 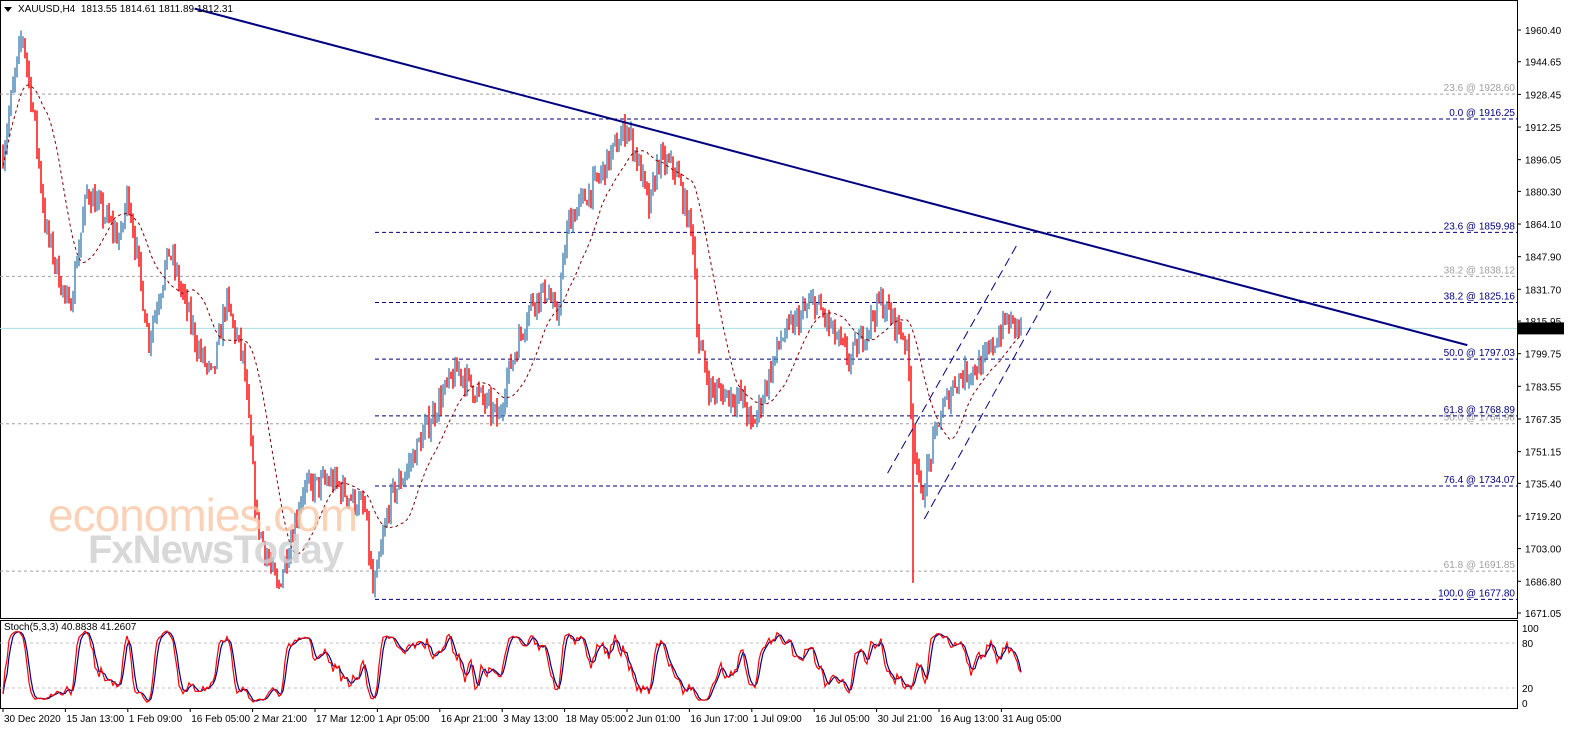 What do you see at coordinates (1543, 420) in the screenshot?
I see `y-tick-label: 1767.35` at bounding box center [1543, 420].